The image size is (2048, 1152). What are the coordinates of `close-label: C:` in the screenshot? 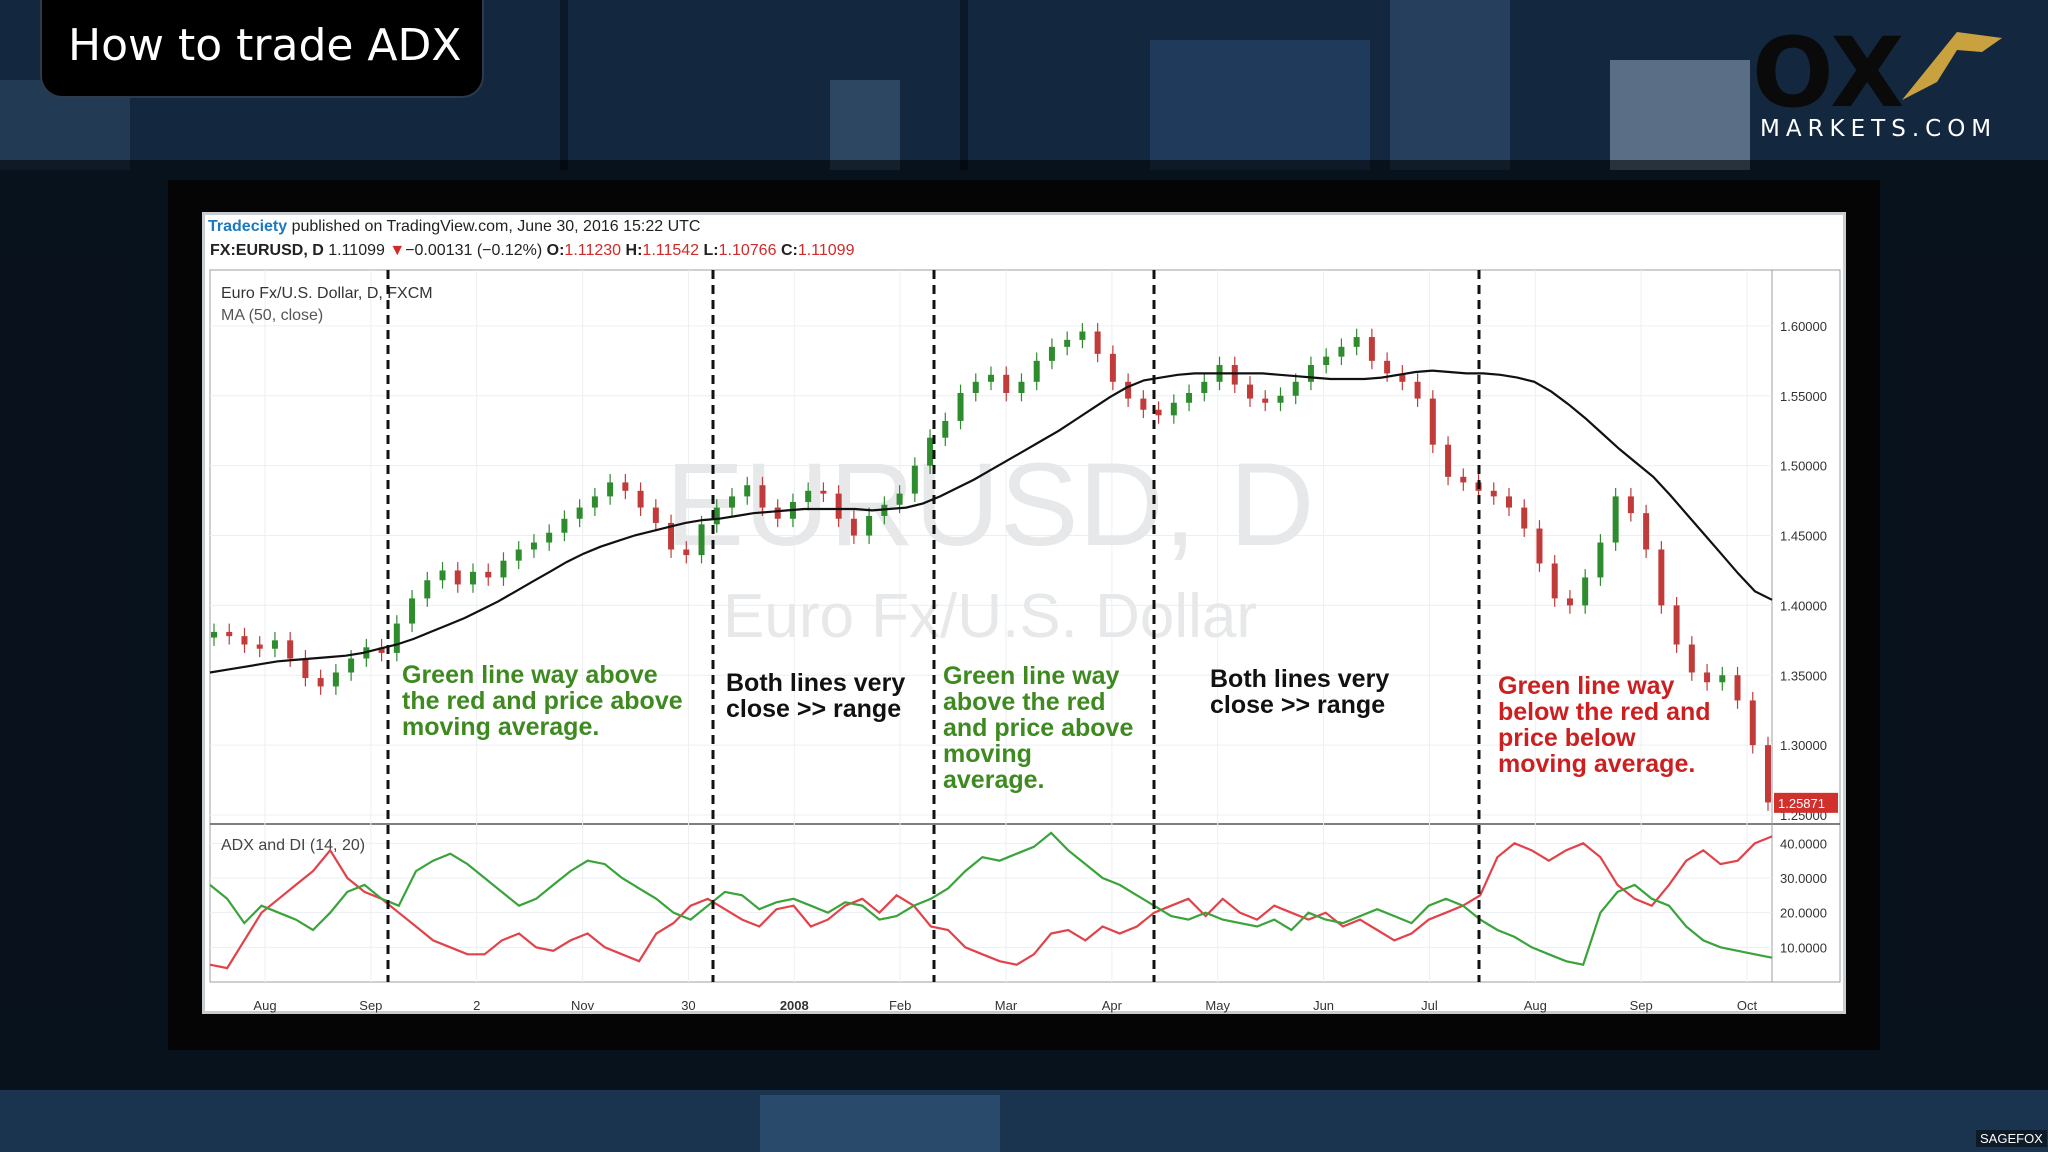 It's located at (789, 250).